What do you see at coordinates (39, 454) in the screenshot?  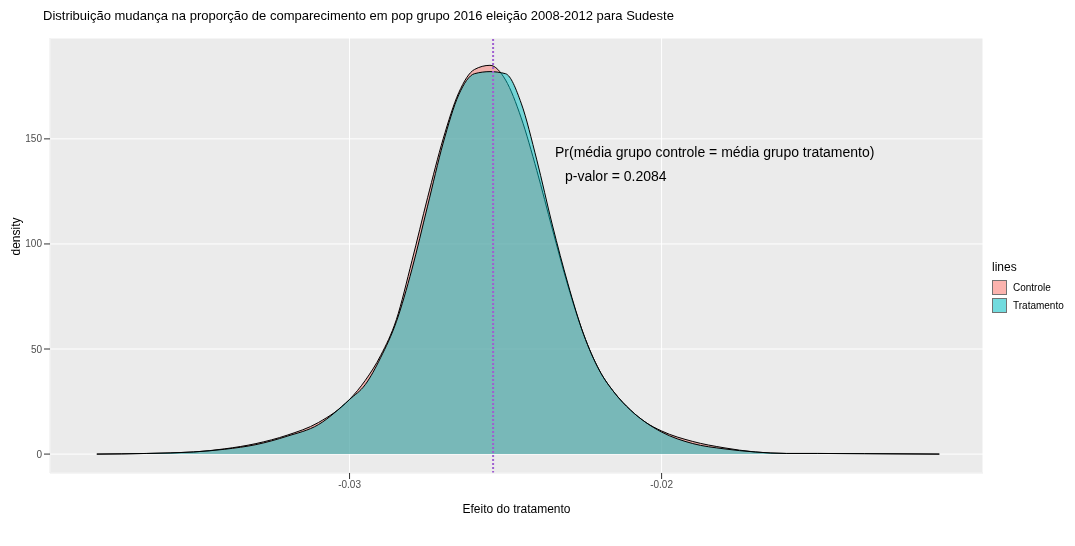 I see `y-tick-label: 0` at bounding box center [39, 454].